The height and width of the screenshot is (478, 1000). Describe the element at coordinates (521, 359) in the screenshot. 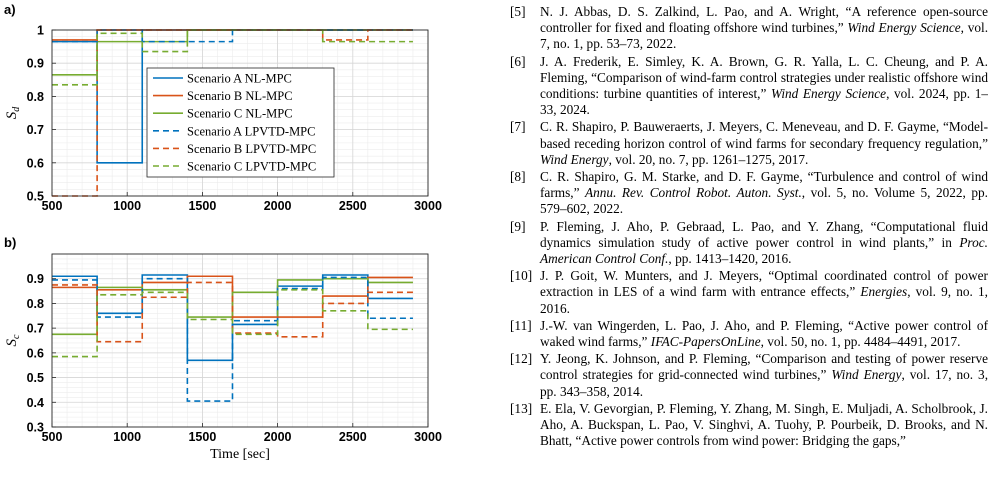

I see `reference-number: [12]` at that location.